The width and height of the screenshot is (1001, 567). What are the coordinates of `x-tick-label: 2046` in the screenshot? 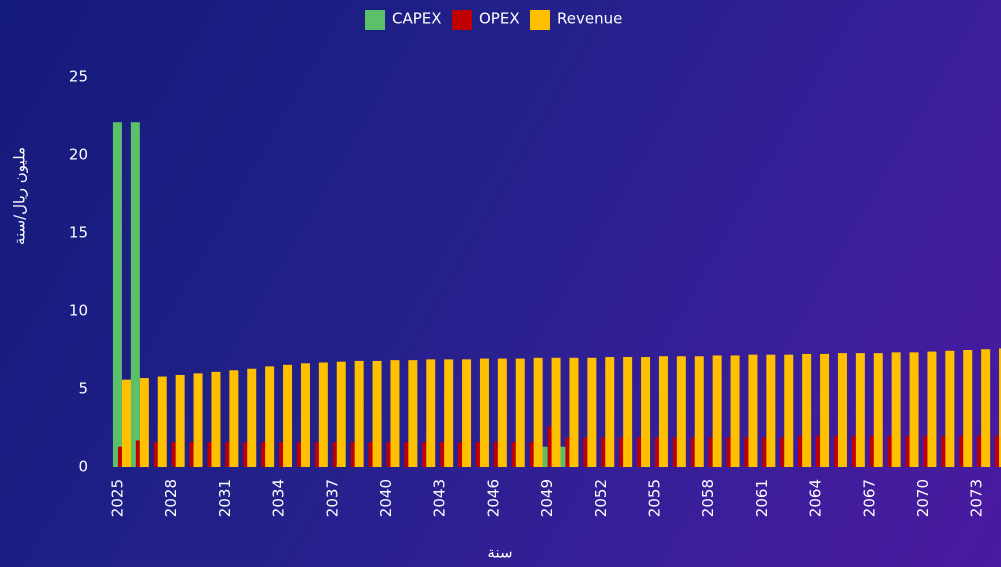 It's located at (493, 498).